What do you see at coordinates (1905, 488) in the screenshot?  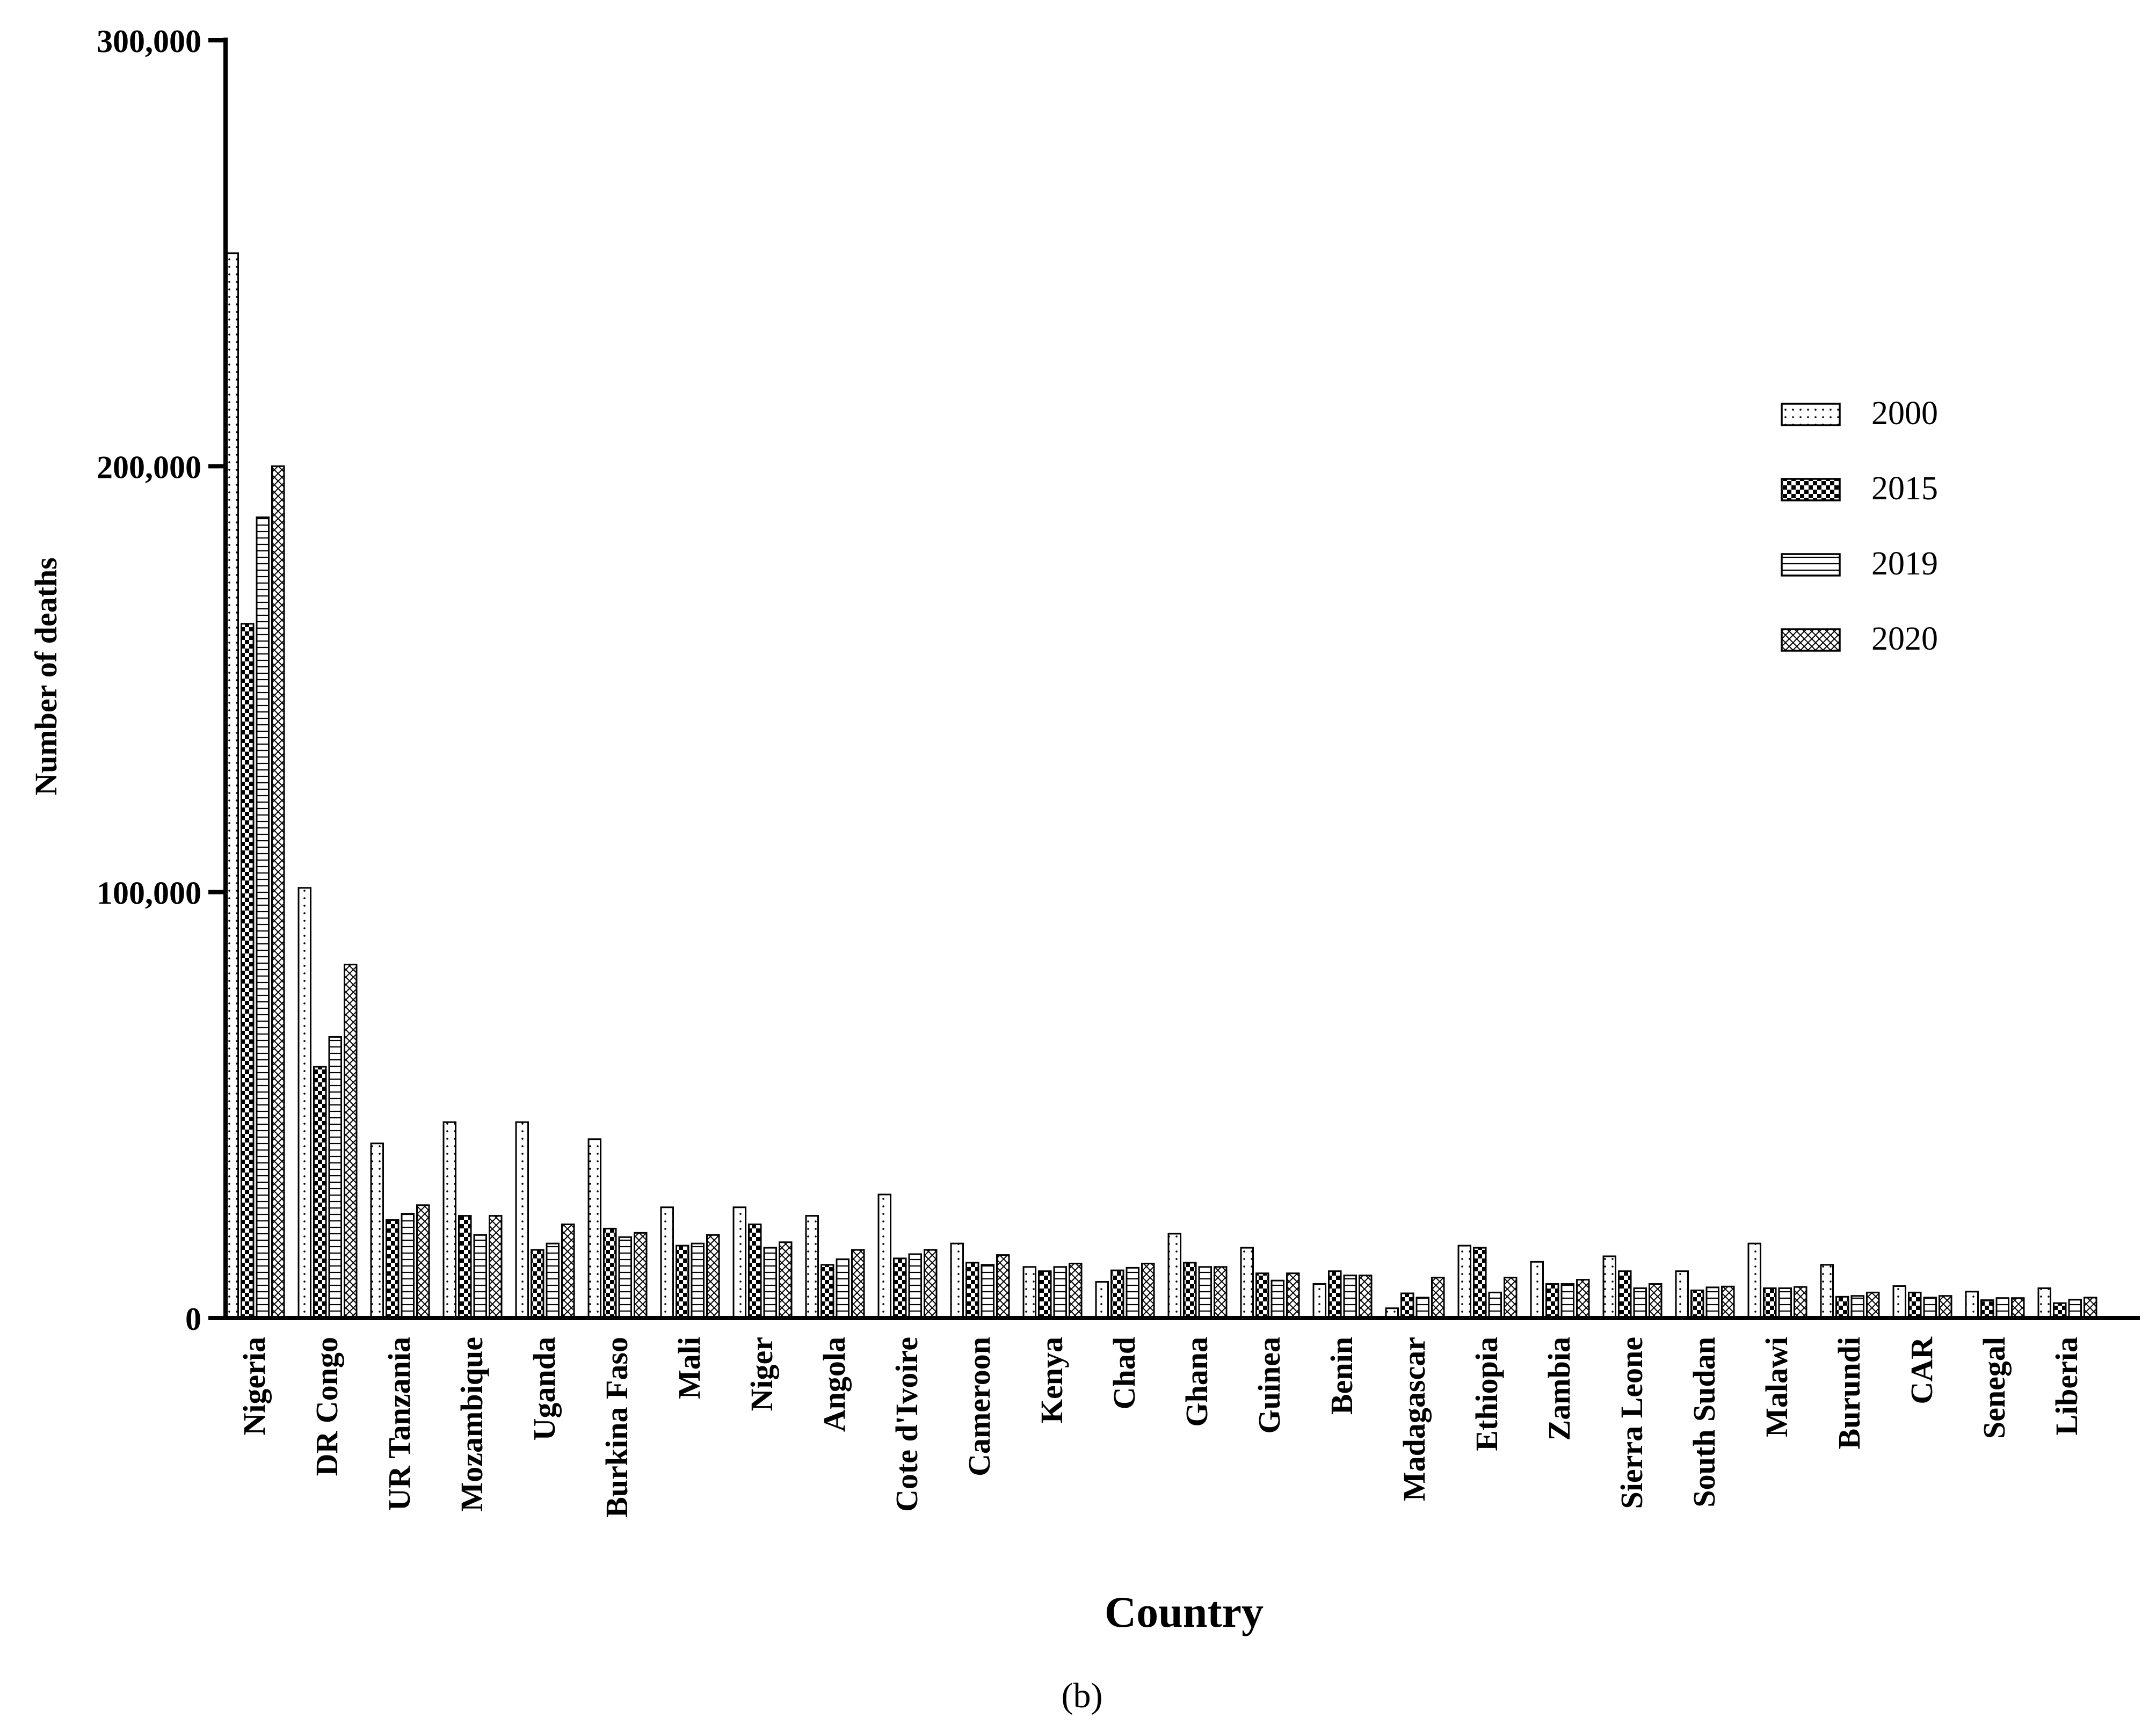 I see `legend-label-2015: 2015` at bounding box center [1905, 488].